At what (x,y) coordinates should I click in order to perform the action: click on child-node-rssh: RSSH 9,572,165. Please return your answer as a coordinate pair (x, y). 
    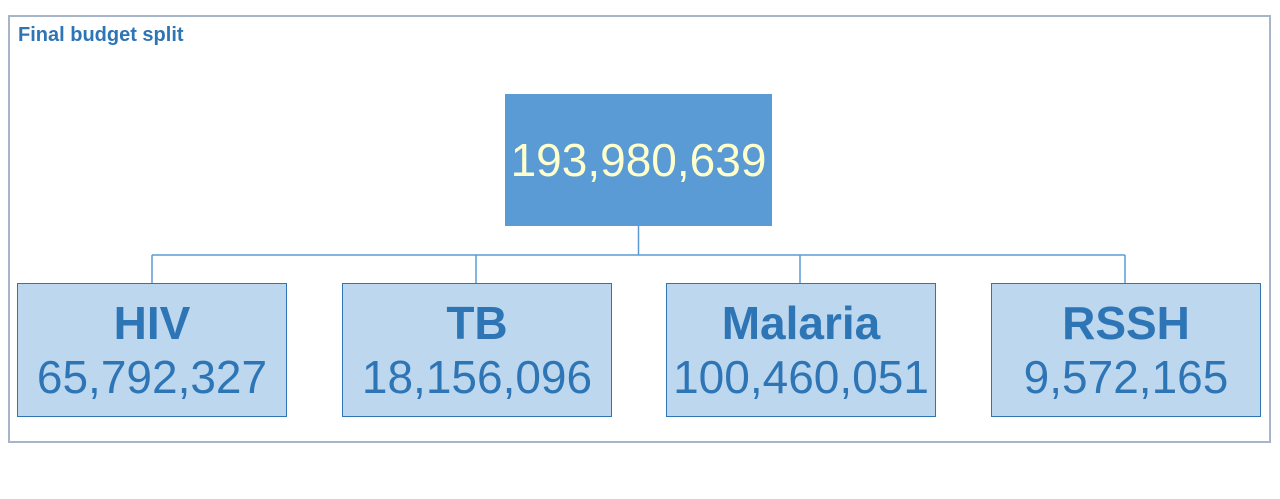
    Looking at the image, I should click on (1126, 350).